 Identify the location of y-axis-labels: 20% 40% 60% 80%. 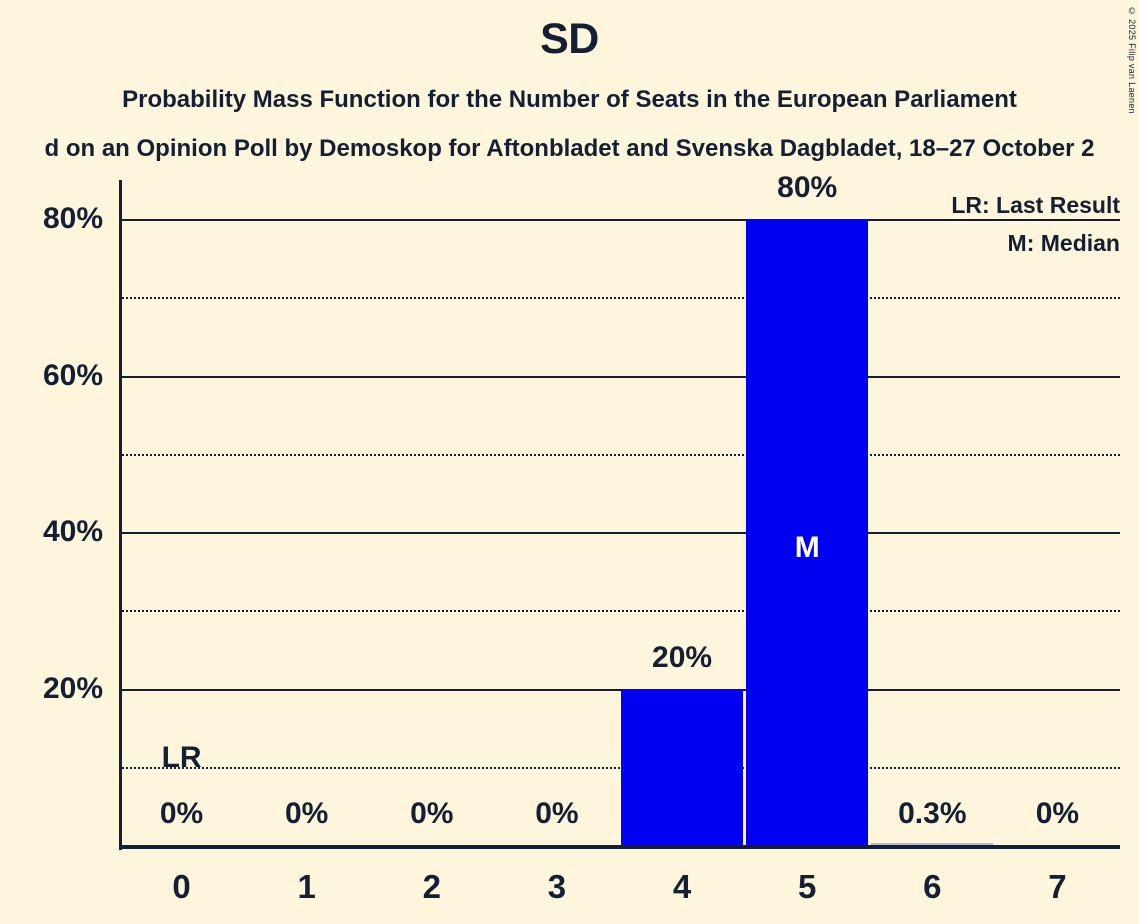
(56, 515).